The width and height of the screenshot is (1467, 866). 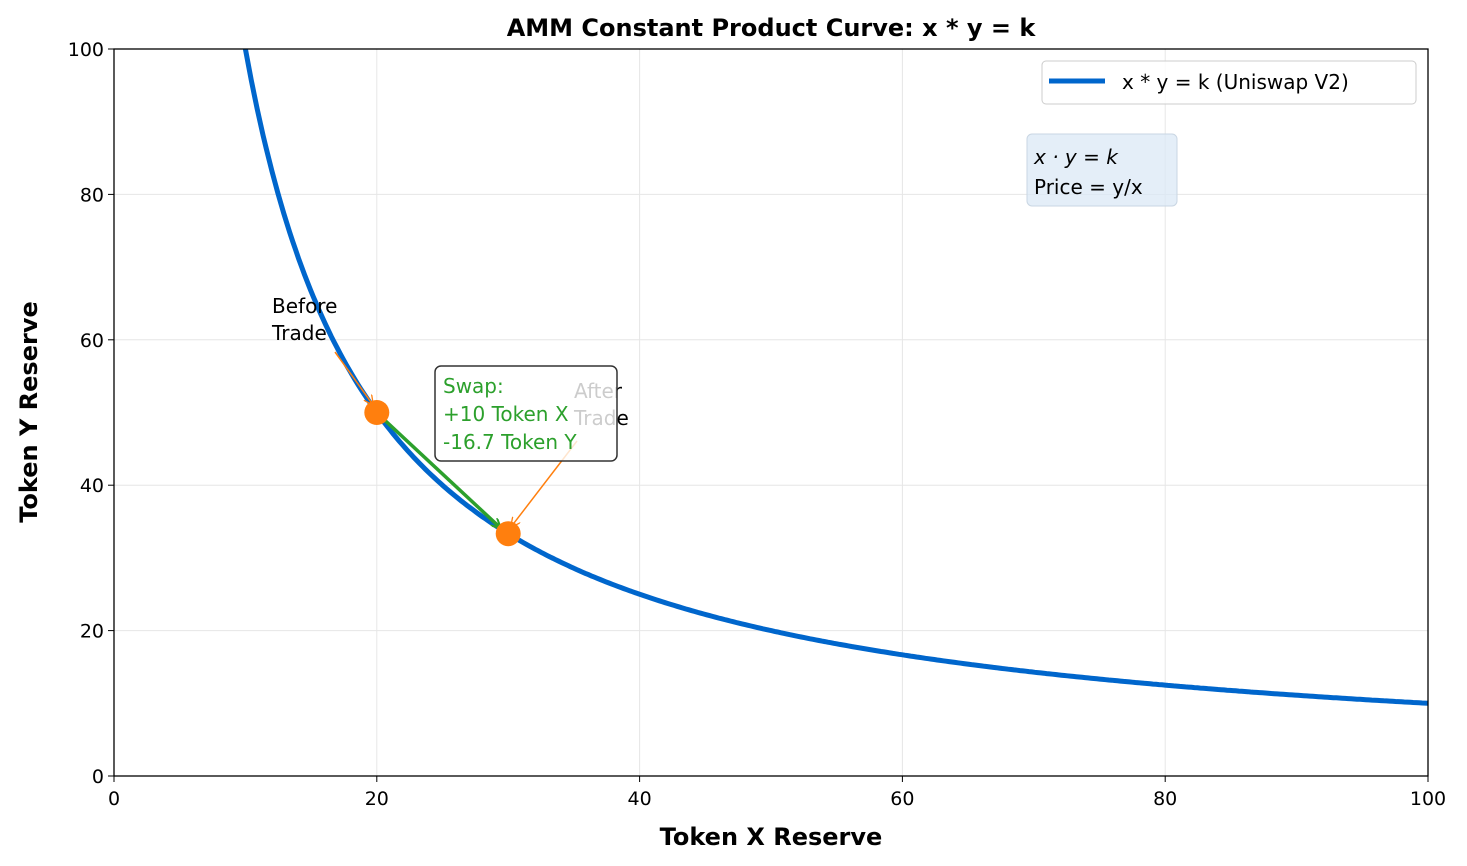 What do you see at coordinates (902, 799) in the screenshot?
I see `x-tick-label: 60` at bounding box center [902, 799].